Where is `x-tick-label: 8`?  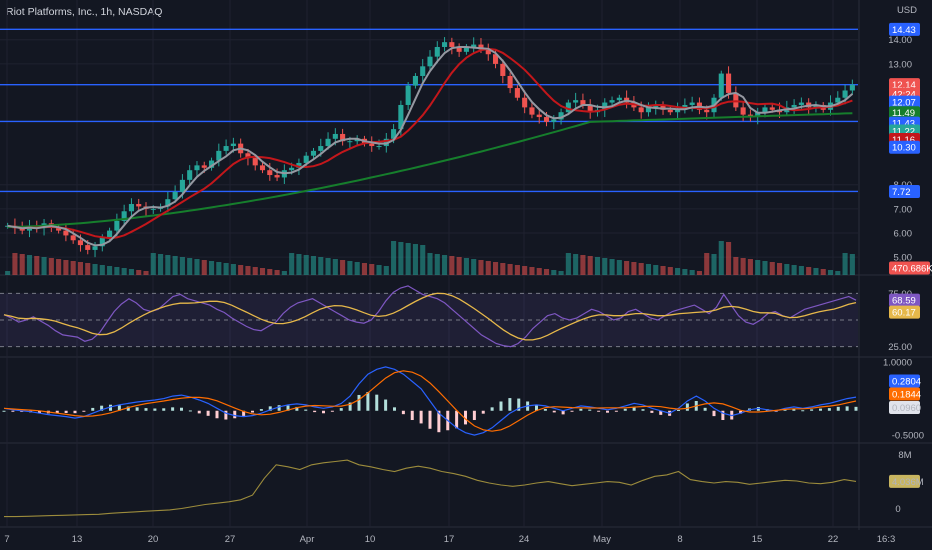 x-tick-label: 8 is located at coordinates (679, 539).